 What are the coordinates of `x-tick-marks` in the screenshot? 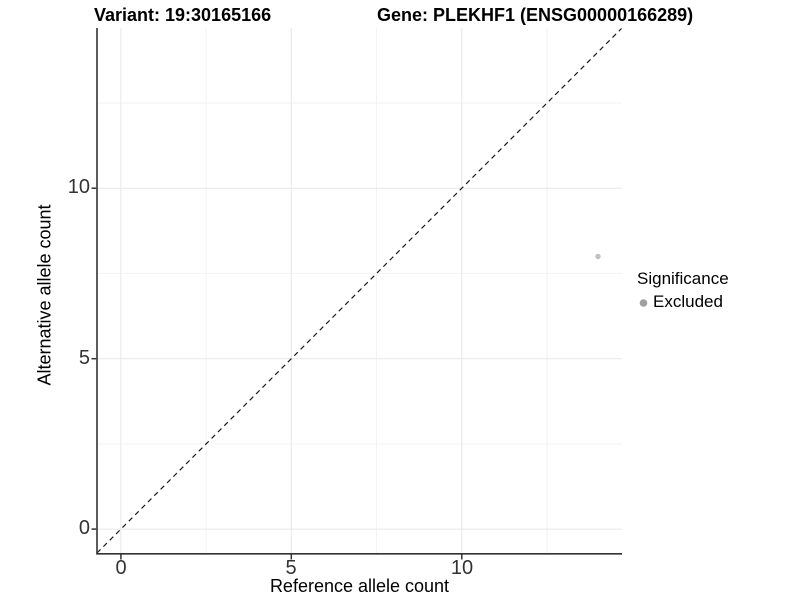 It's located at (291, 557).